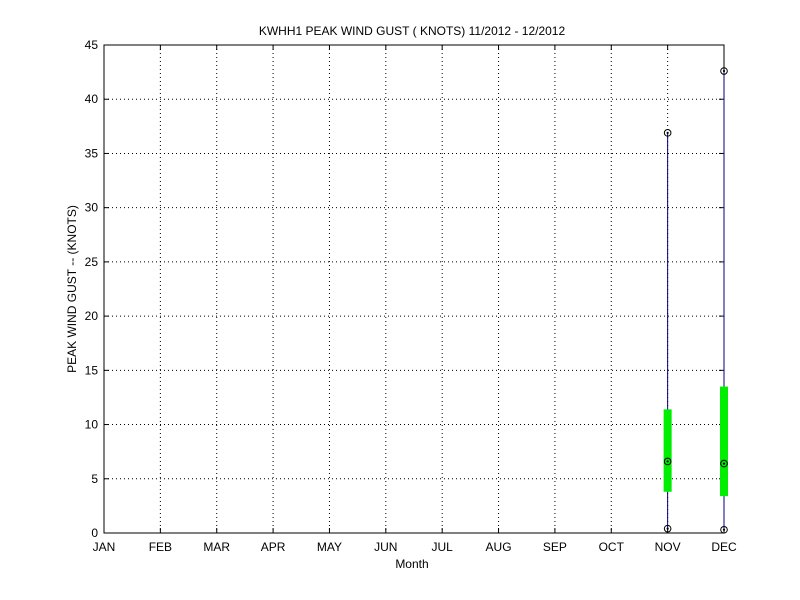 The width and height of the screenshot is (800, 600). Describe the element at coordinates (92, 370) in the screenshot. I see `y-tick-label: 15` at that location.